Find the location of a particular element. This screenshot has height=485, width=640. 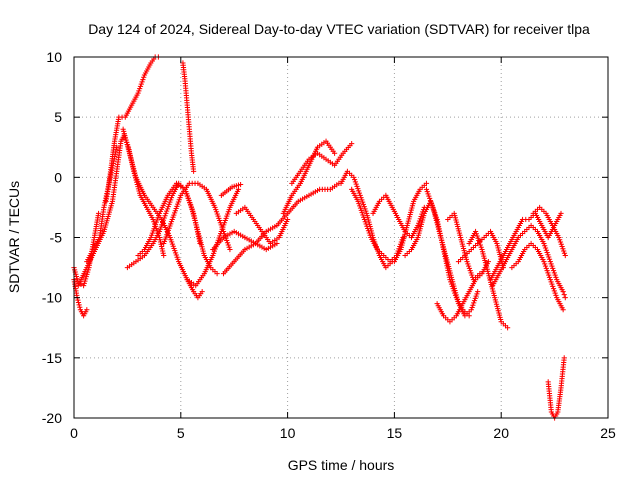

x-tick-label: 0 is located at coordinates (74, 433).